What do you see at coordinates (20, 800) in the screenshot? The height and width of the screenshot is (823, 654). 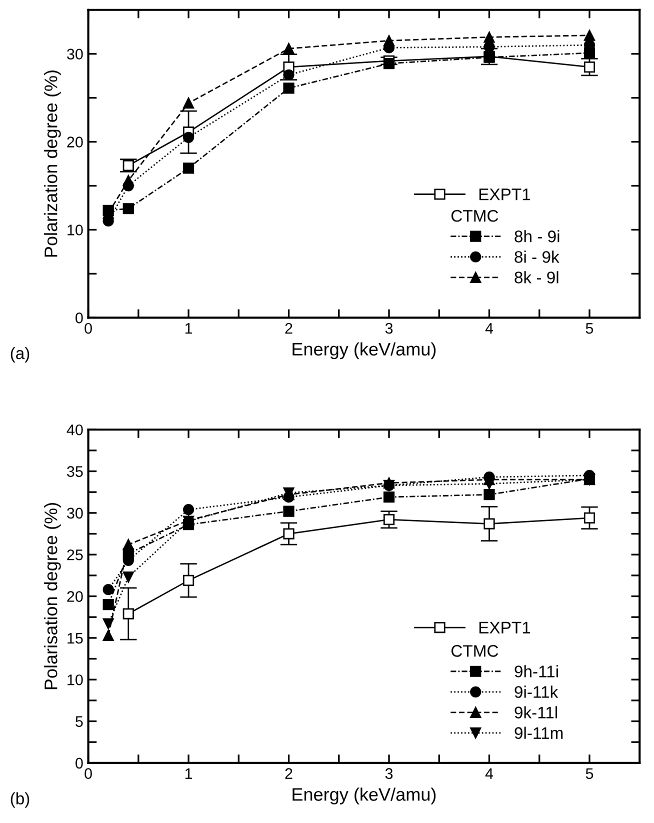 I see `text: (b)` at bounding box center [20, 800].